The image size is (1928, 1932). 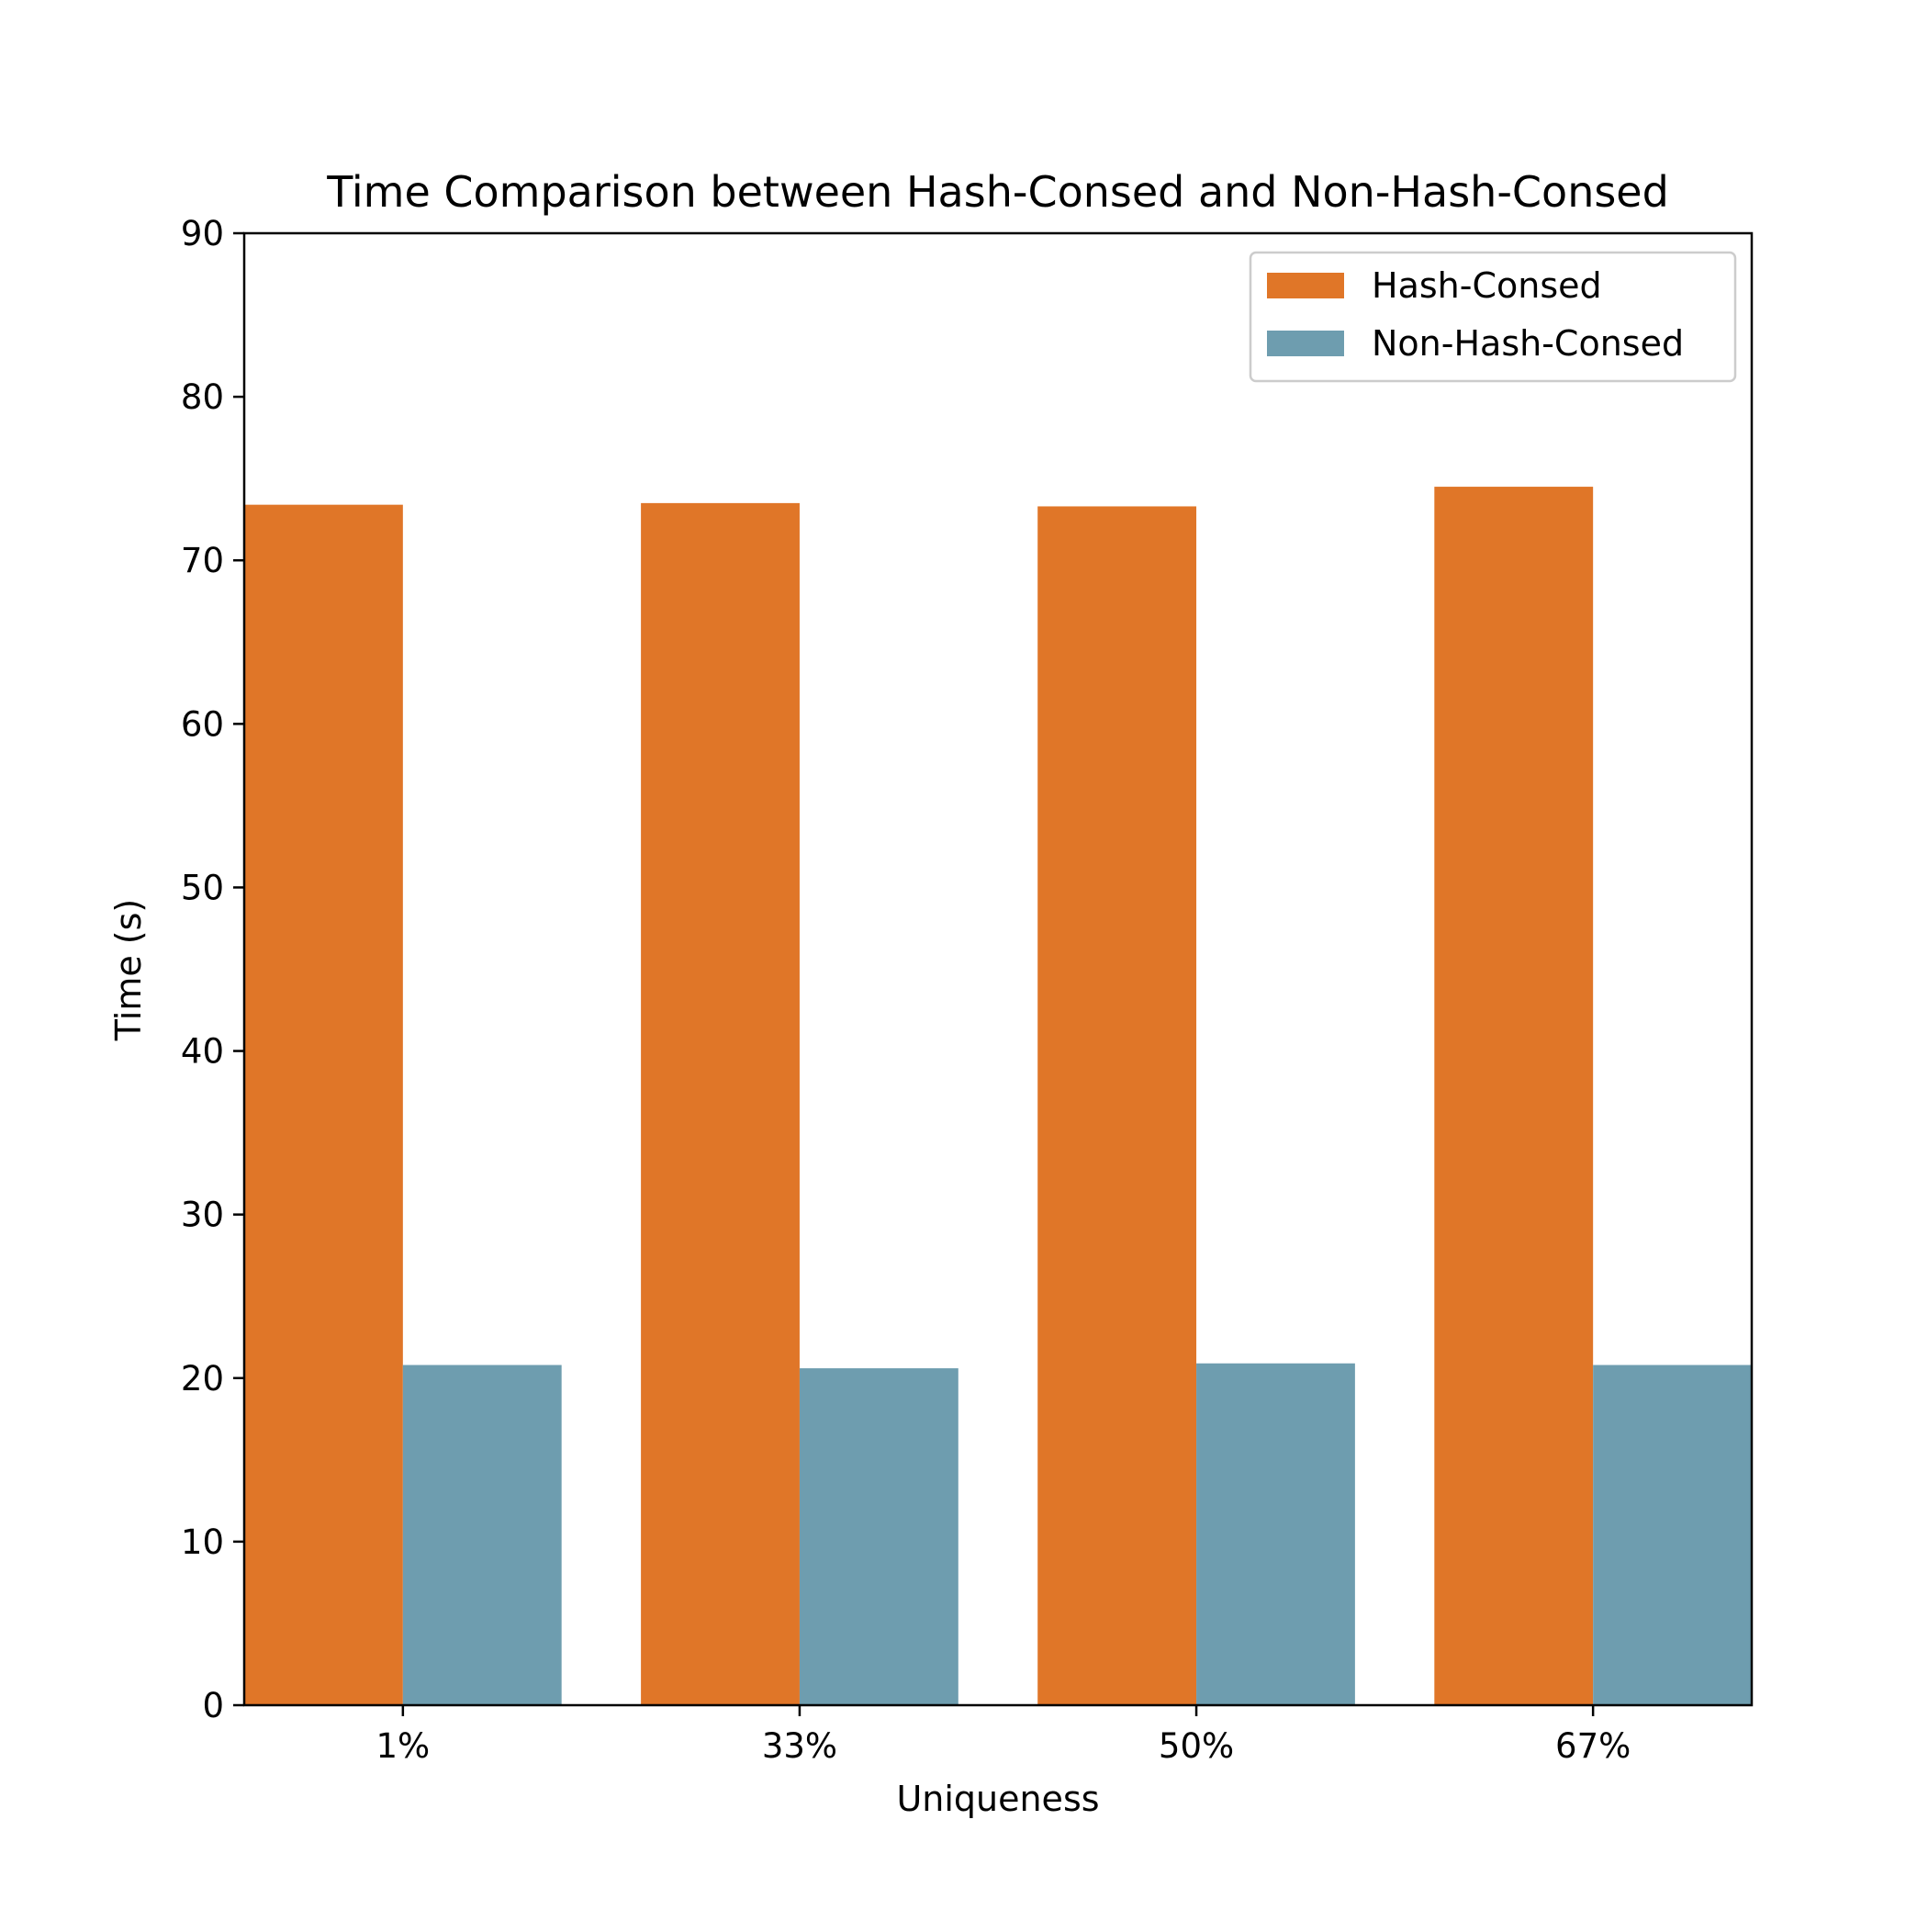 I want to click on x-tick-label: 1%, so click(x=403, y=1746).